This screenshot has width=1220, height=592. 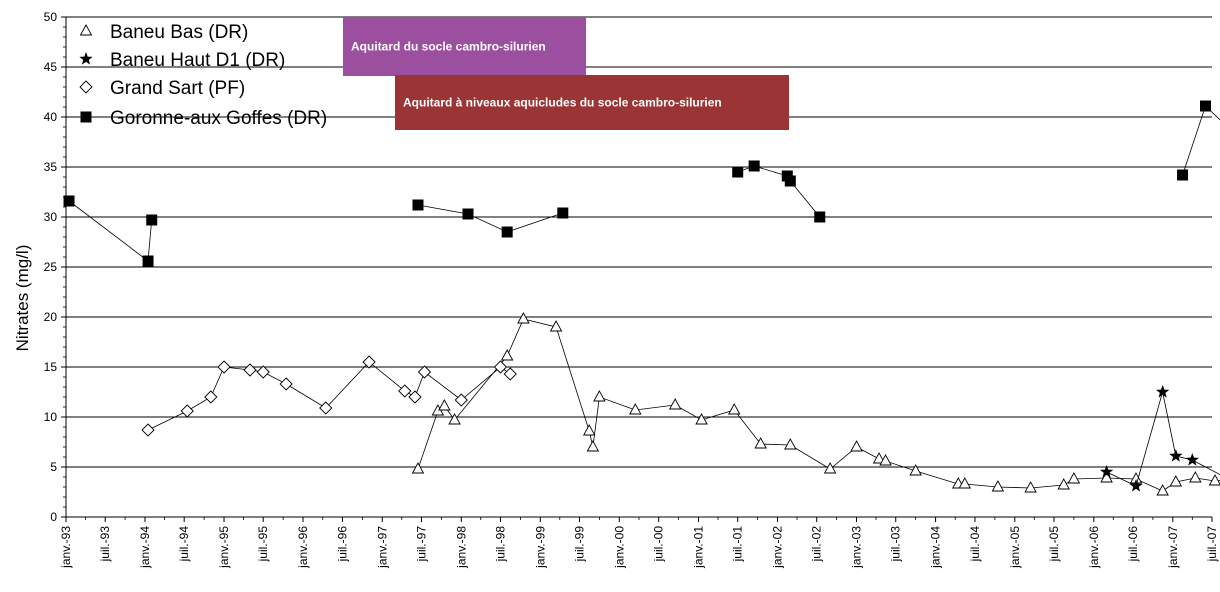 I want to click on x-tick-label: juil.-99, so click(x=579, y=544).